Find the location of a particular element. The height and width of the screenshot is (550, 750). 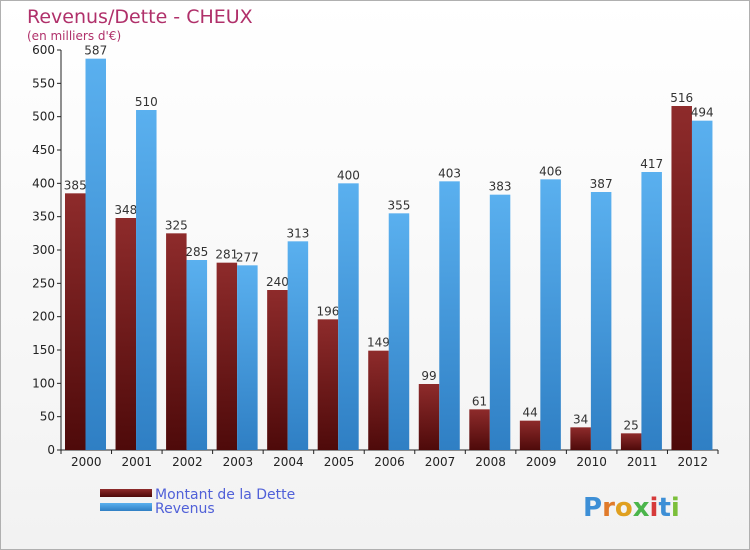

y-tick-label: 500 is located at coordinates (43, 117).